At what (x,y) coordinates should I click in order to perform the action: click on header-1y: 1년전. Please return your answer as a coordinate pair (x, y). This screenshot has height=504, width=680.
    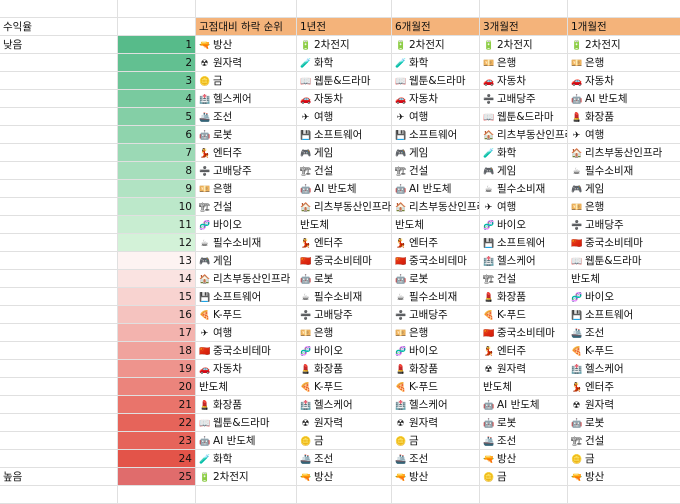
    Looking at the image, I should click on (344, 27).